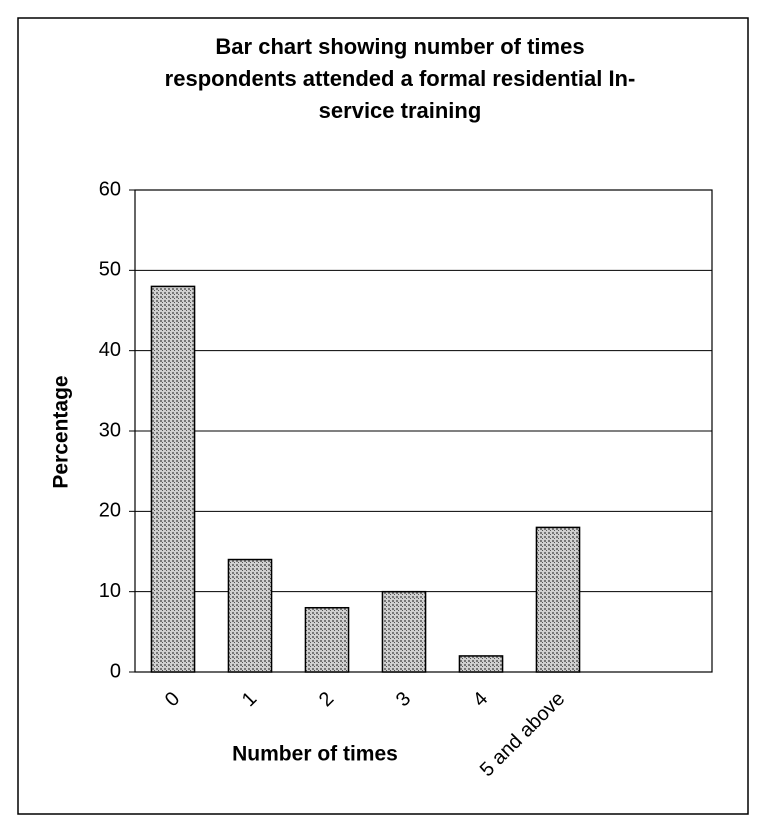 Image resolution: width=757 pixels, height=822 pixels. I want to click on y-tick-label: 50, so click(110, 270).